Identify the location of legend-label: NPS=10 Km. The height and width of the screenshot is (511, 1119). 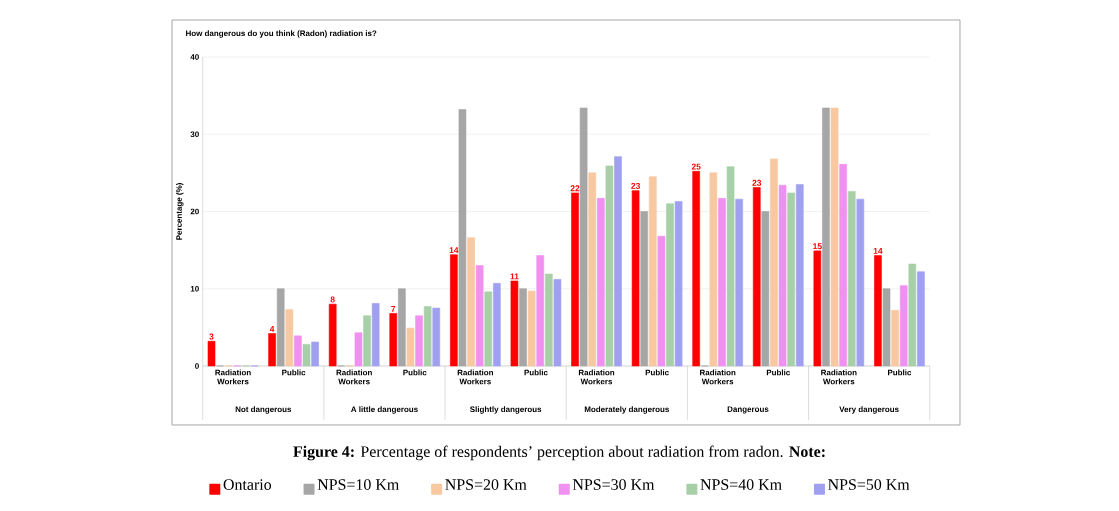
(358, 484).